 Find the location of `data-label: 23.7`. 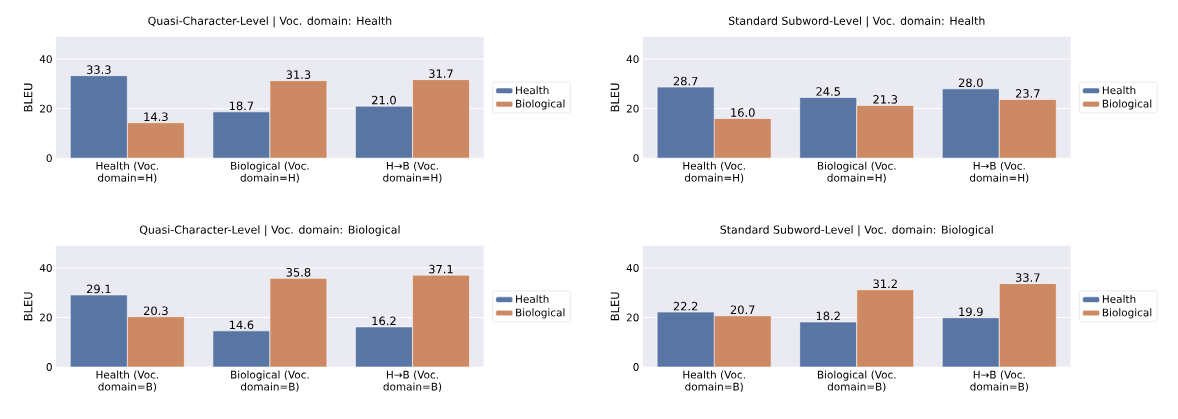

data-label: 23.7 is located at coordinates (1027, 93).